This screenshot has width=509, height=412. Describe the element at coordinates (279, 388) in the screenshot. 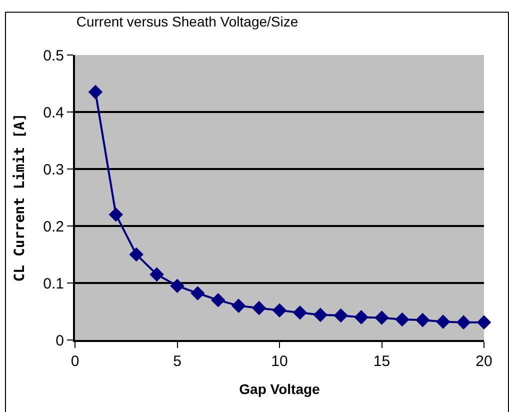

I see `x-axis-title: Gap Voltage` at that location.